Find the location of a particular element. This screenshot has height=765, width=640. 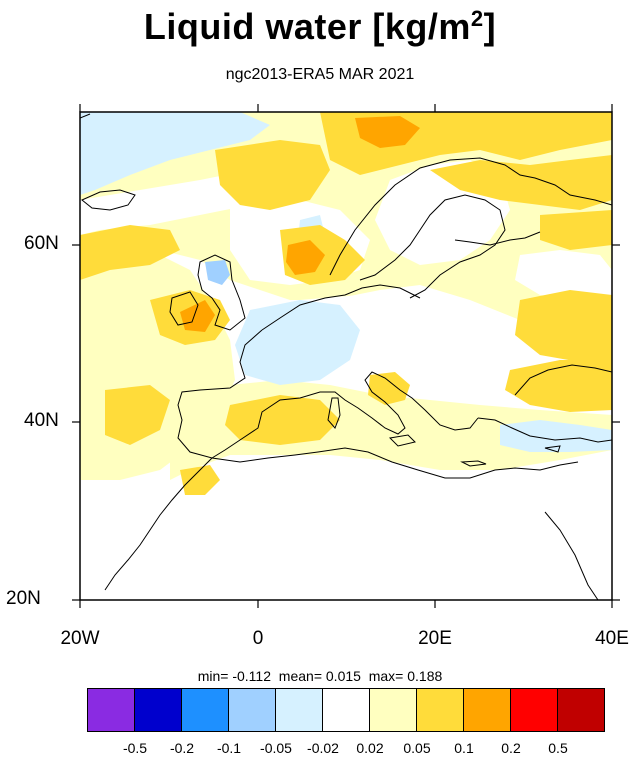

map-subtitle: ngc2013-ERA5 MAR 2021 is located at coordinates (320, 74).